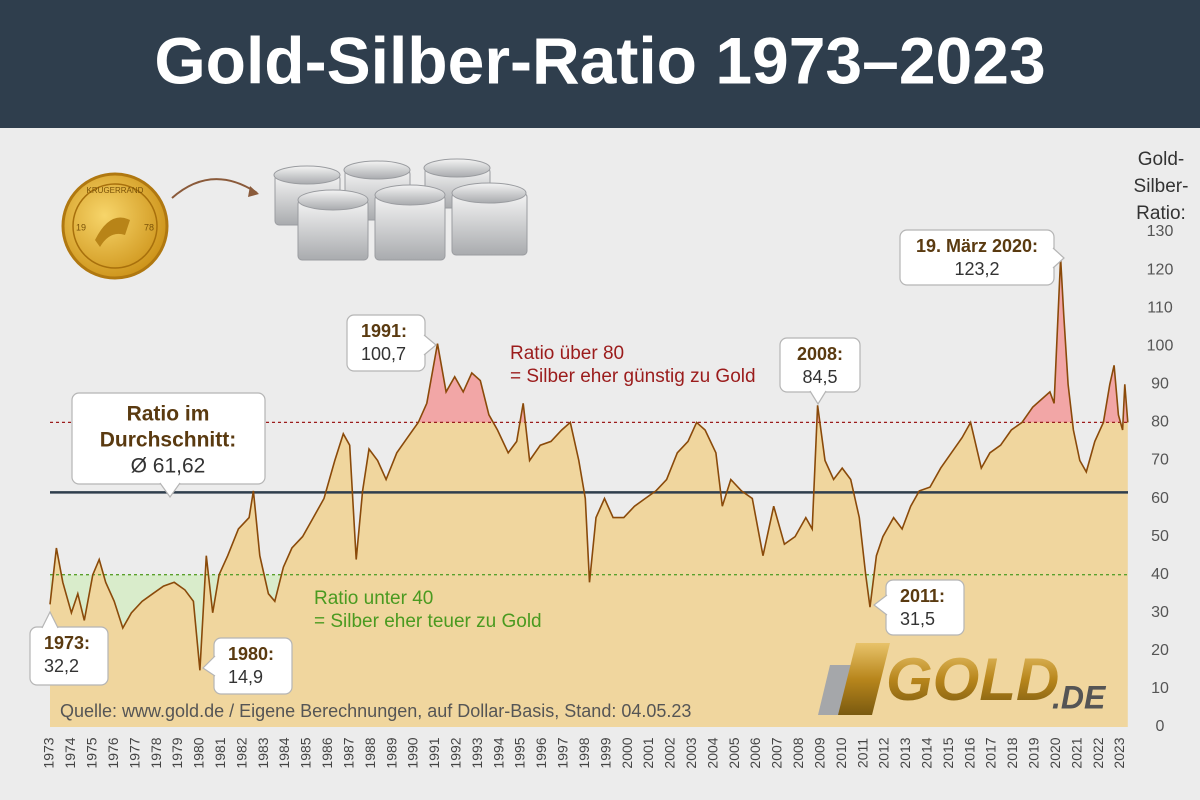  I want to click on x-tick-label: 1982, so click(241, 752).